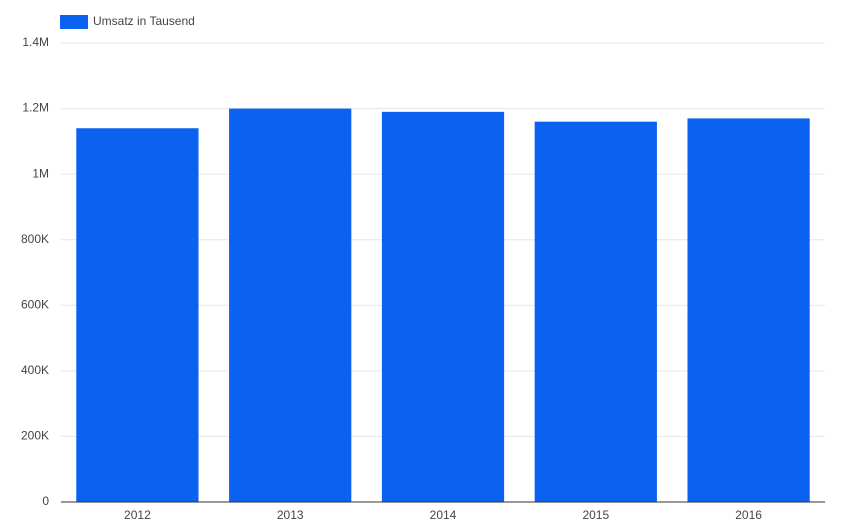  Describe the element at coordinates (35, 42) in the screenshot. I see `y-tick-label: 1.4M` at that location.